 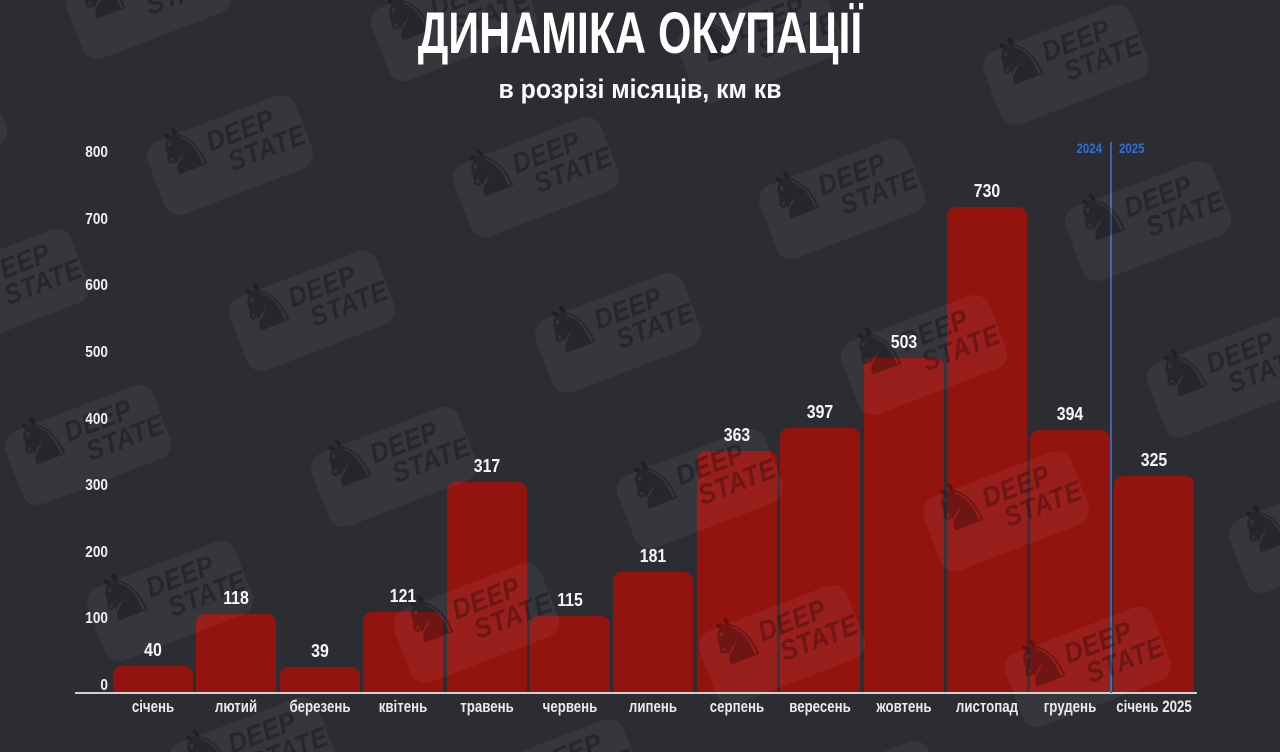 What do you see at coordinates (653, 556) in the screenshot?
I see `bar-value-label: 181` at bounding box center [653, 556].